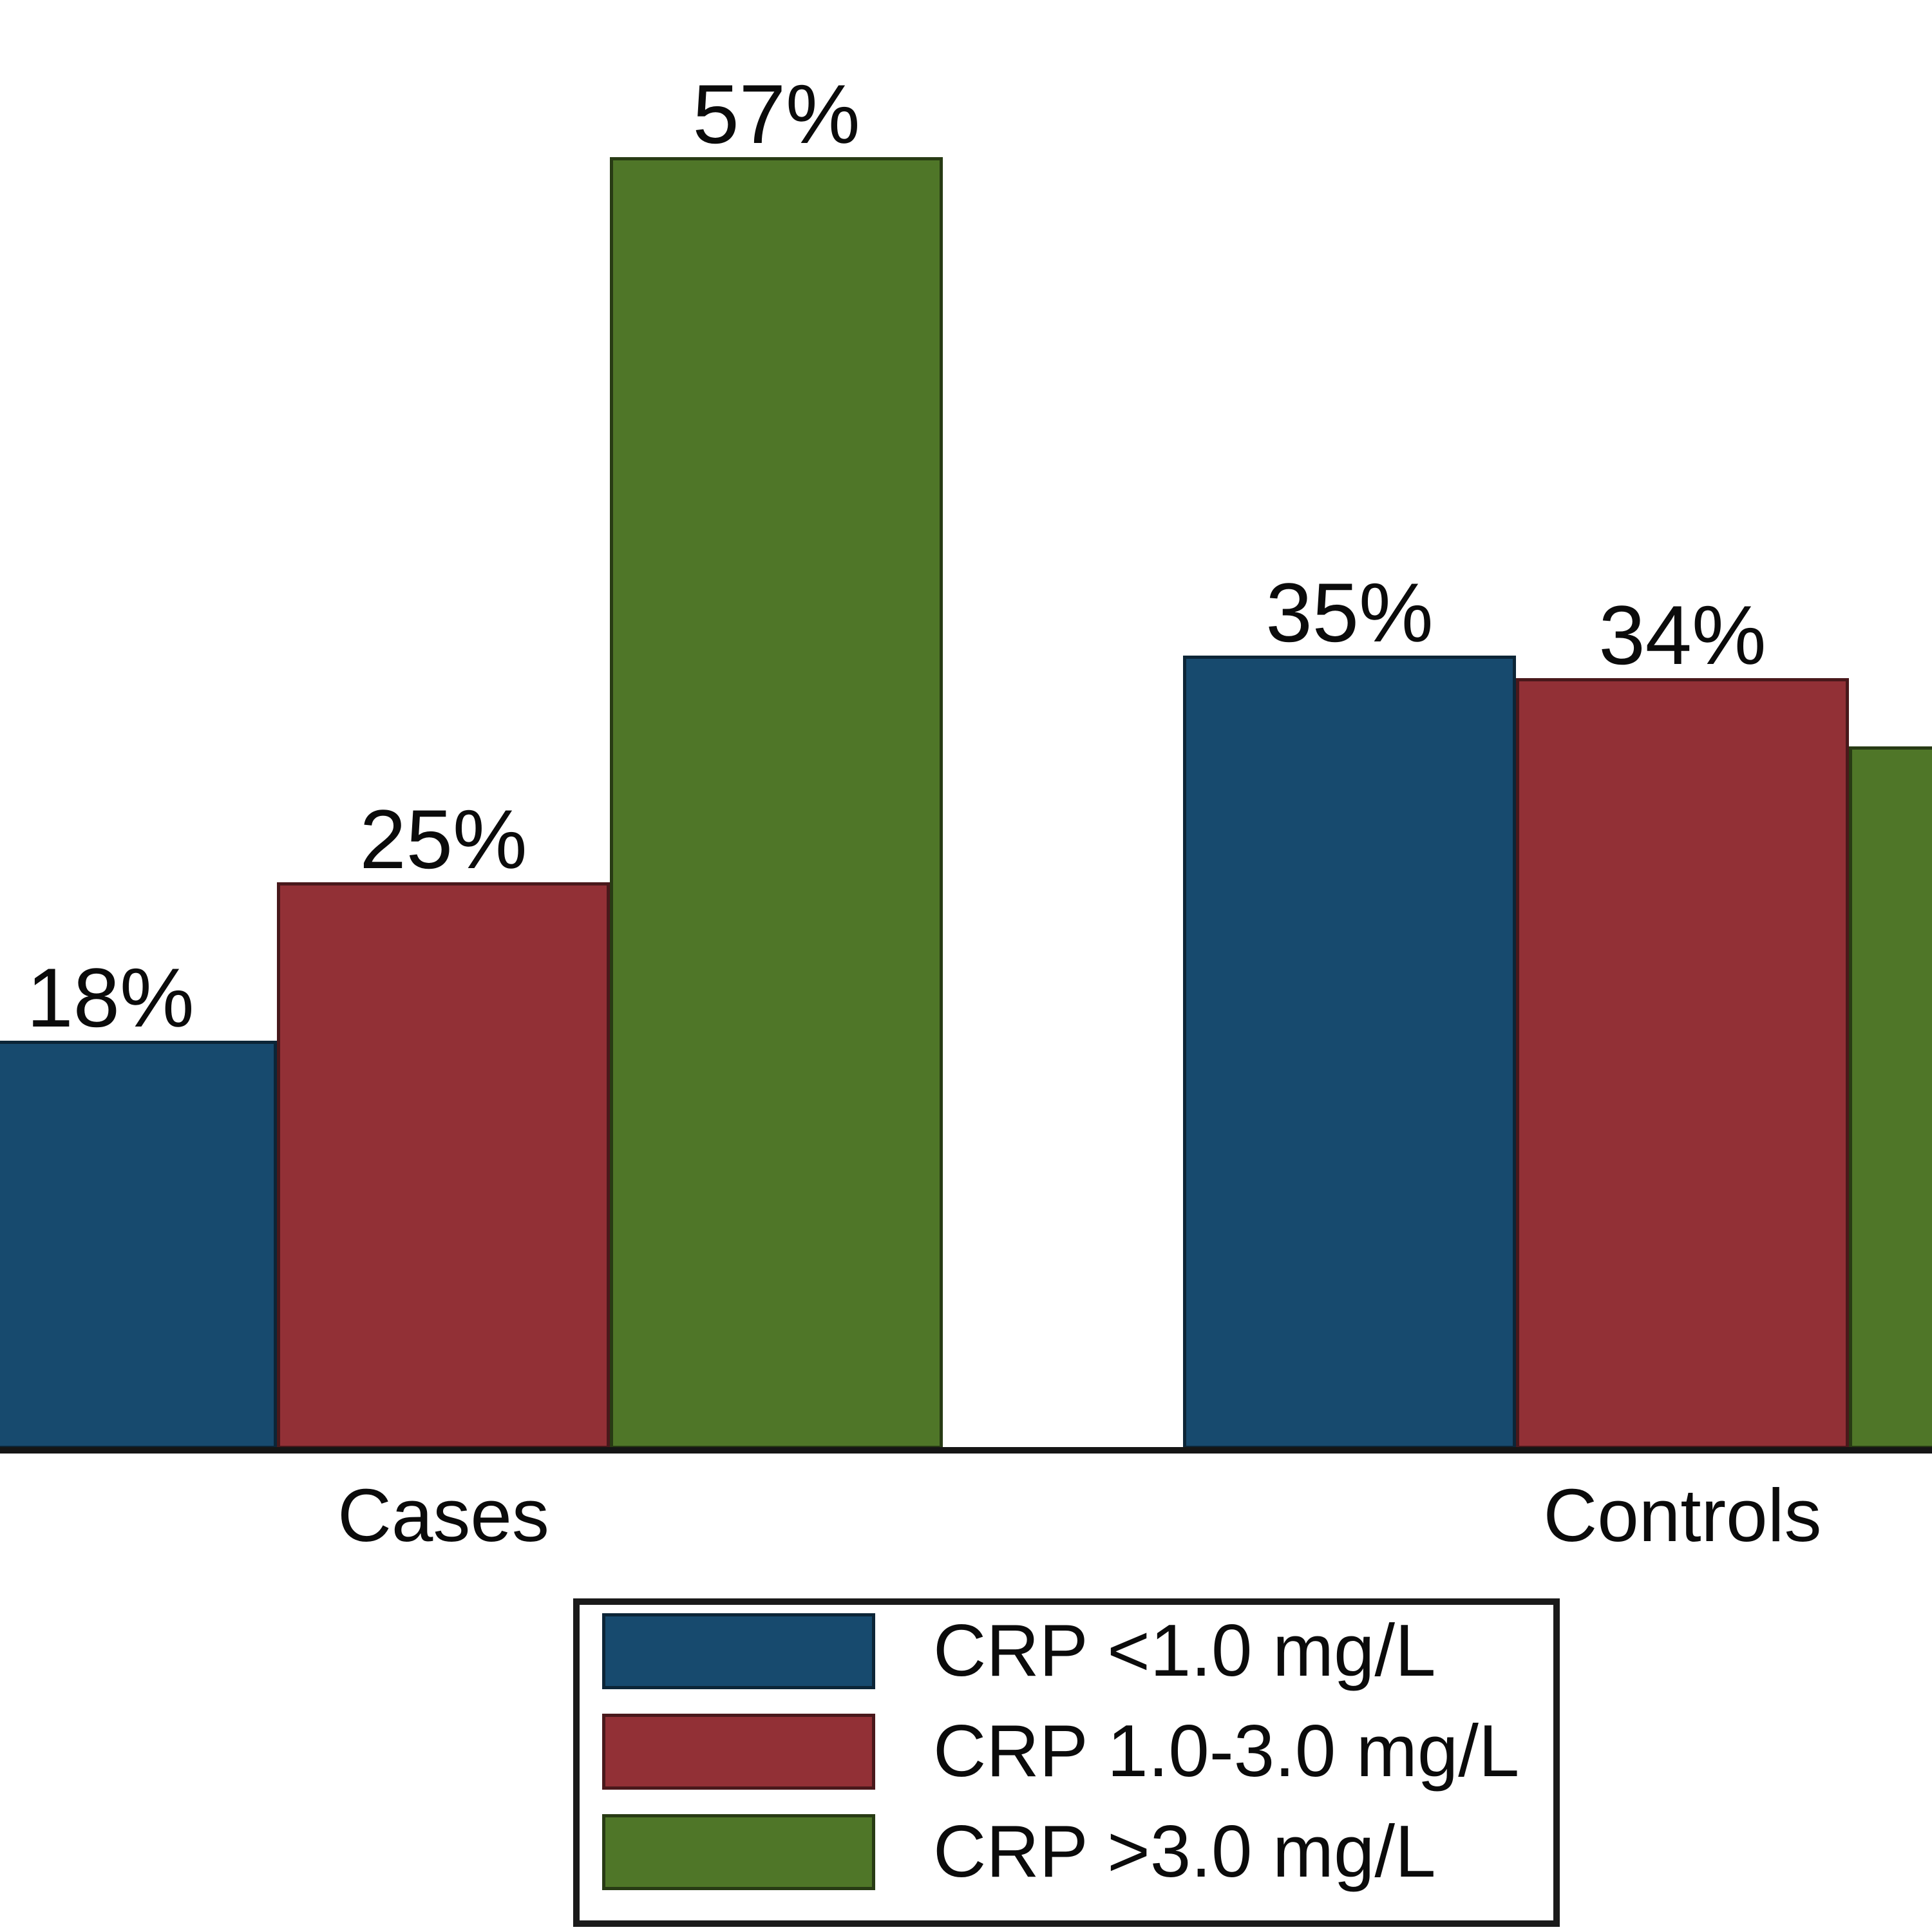 The image size is (1932, 1932). I want to click on legend-row-crp-gt-3-0: CRP >3.0 mg/L, so click(1018, 1852).